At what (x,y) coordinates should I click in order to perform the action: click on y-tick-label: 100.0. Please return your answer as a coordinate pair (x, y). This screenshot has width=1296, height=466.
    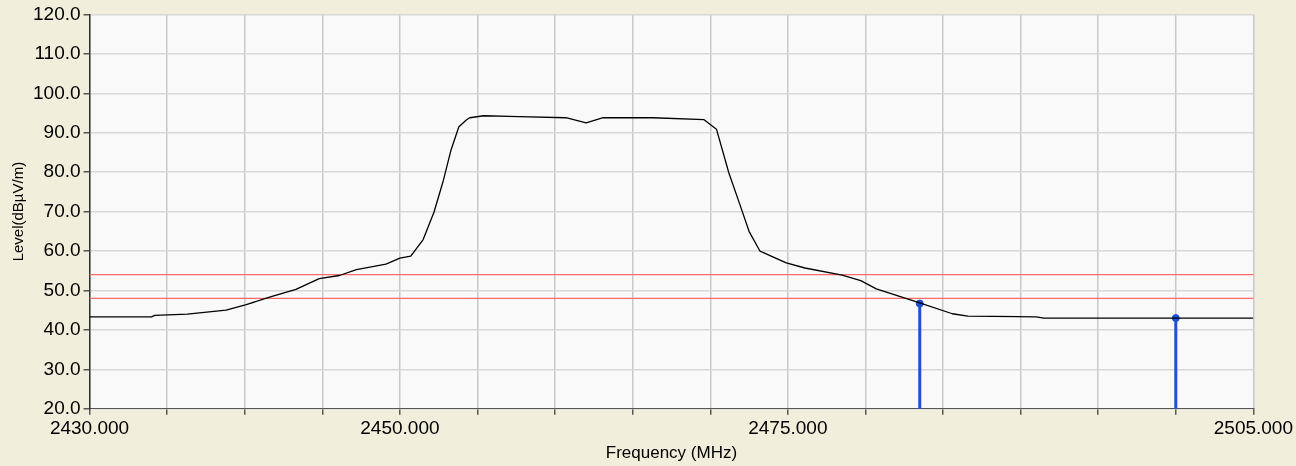
    Looking at the image, I should click on (57, 92).